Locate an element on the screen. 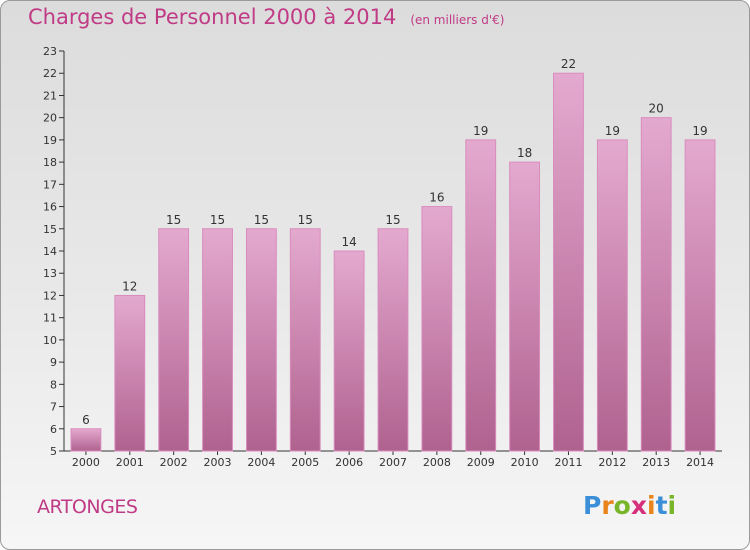  x-tick-label-2008: 2008 is located at coordinates (437, 462).